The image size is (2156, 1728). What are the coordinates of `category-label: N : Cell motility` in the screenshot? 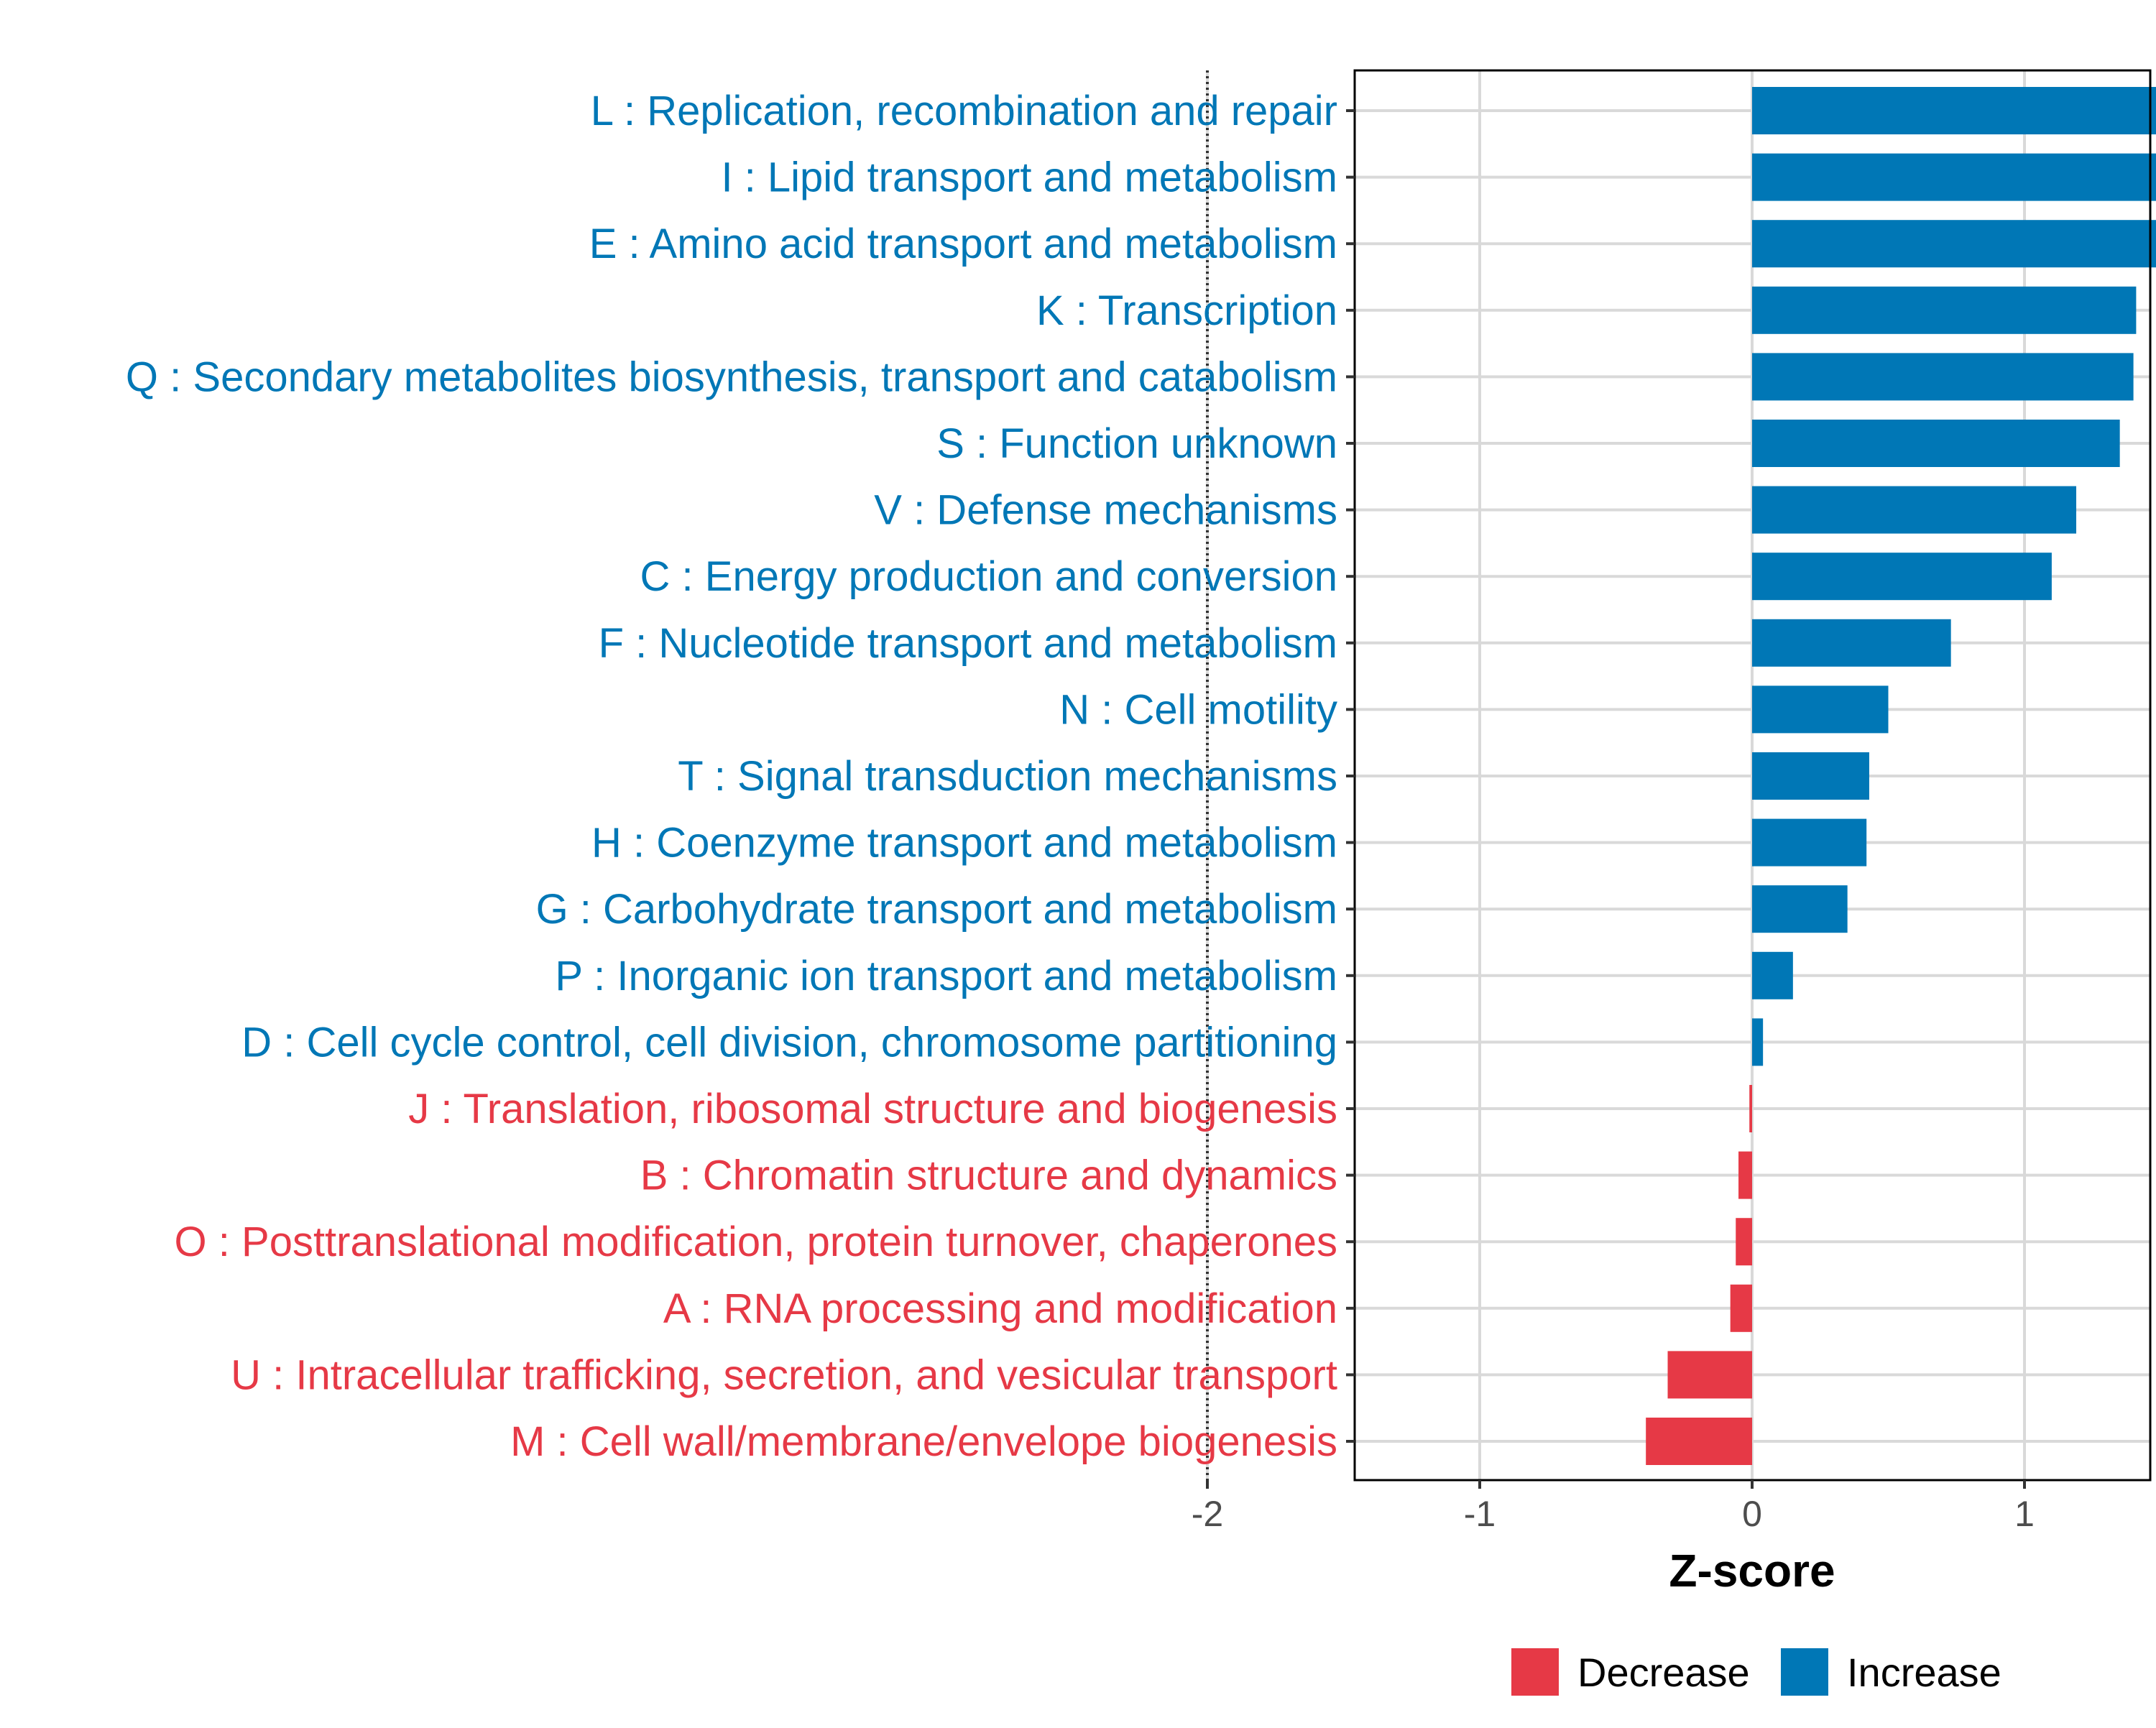 It's located at (1198, 709).